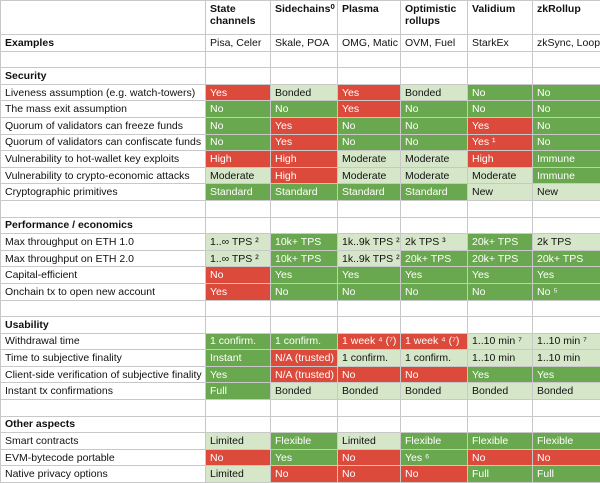  Describe the element at coordinates (103, 92) in the screenshot. I see `row-label: Liveness assumption (e.g. watch-towers)` at that location.